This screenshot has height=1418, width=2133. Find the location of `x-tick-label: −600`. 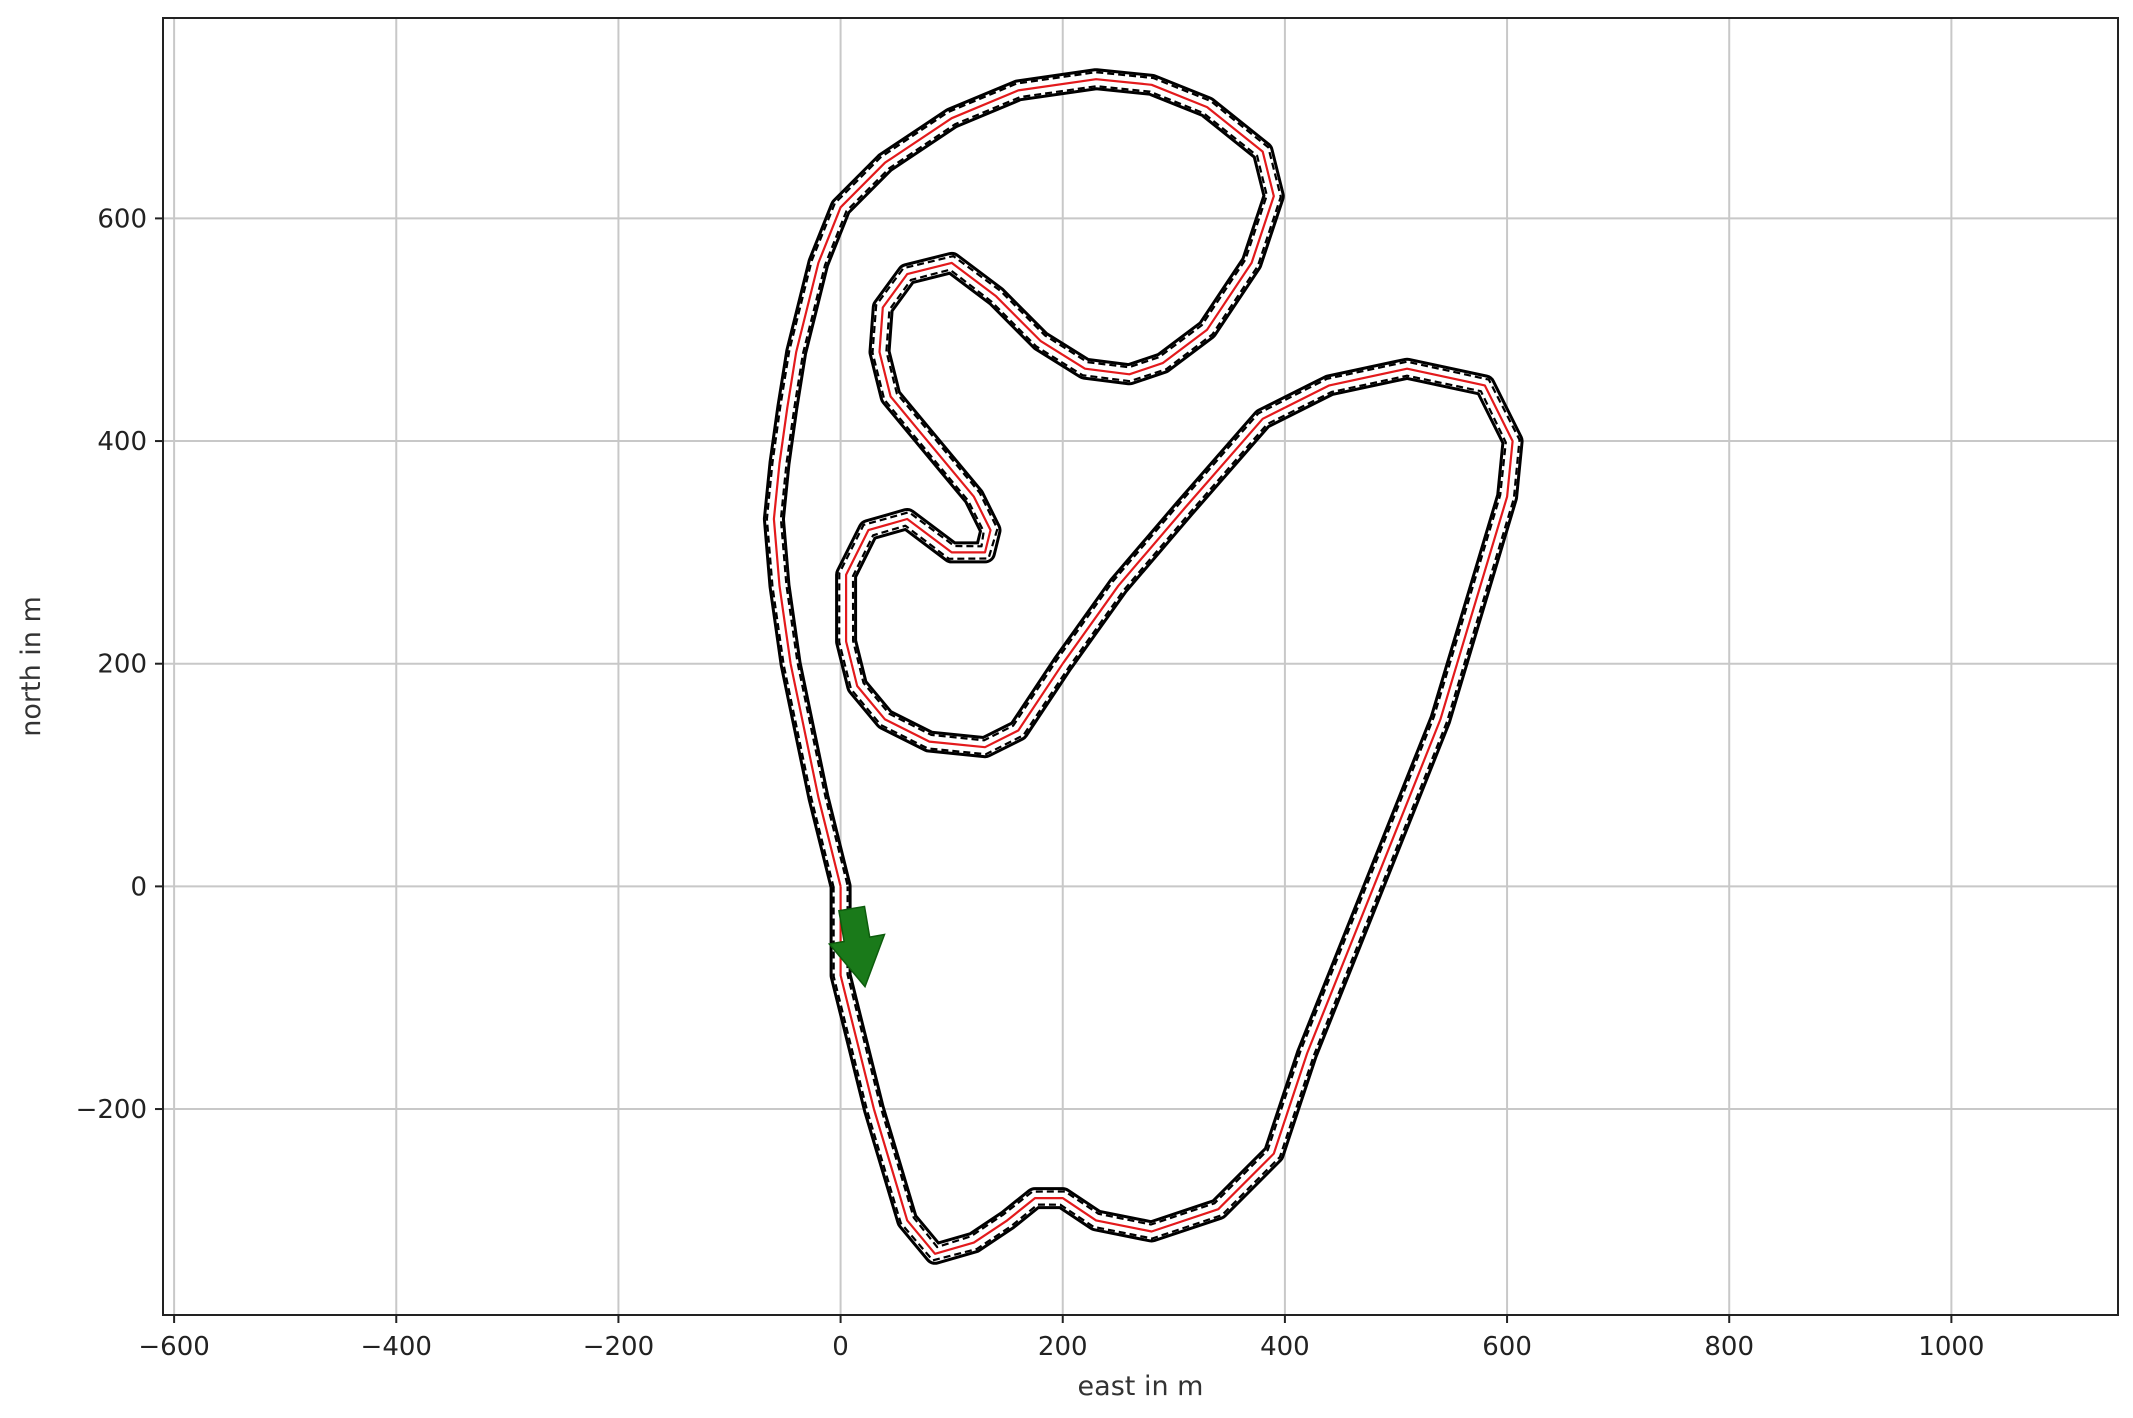

x-tick-label: −600 is located at coordinates (173, 1347).